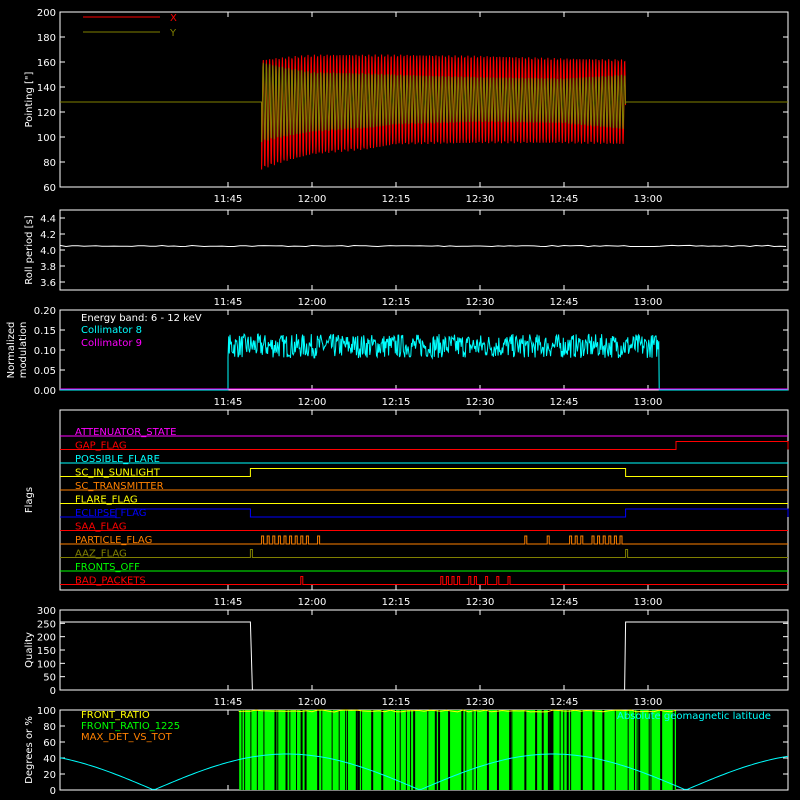  What do you see at coordinates (48, 219) in the screenshot?
I see `y-tick-label: 4.4` at bounding box center [48, 219].